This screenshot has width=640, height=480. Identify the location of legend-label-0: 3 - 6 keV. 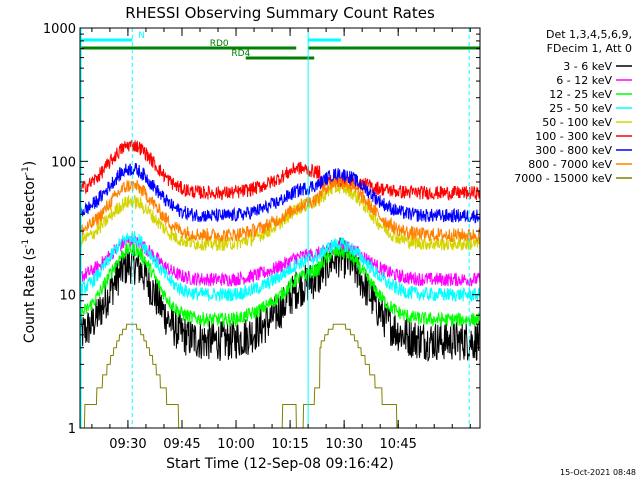
(587, 66).